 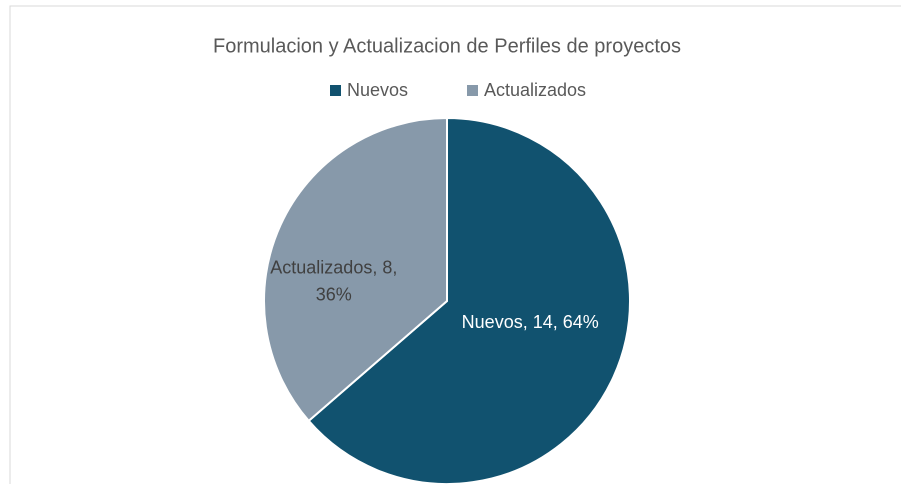 What do you see at coordinates (333, 280) in the screenshot?
I see `data-label: Actualizados, 8, 36%` at bounding box center [333, 280].